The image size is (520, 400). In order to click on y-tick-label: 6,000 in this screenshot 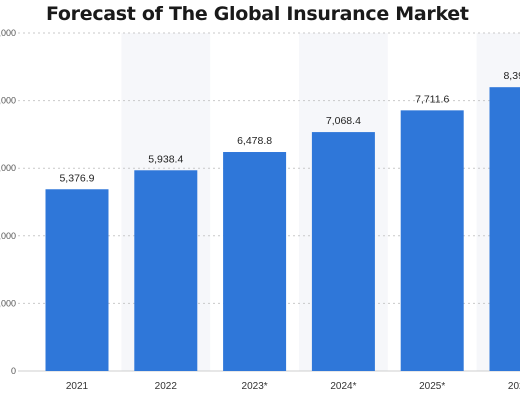, I will do `click(8, 168)`.